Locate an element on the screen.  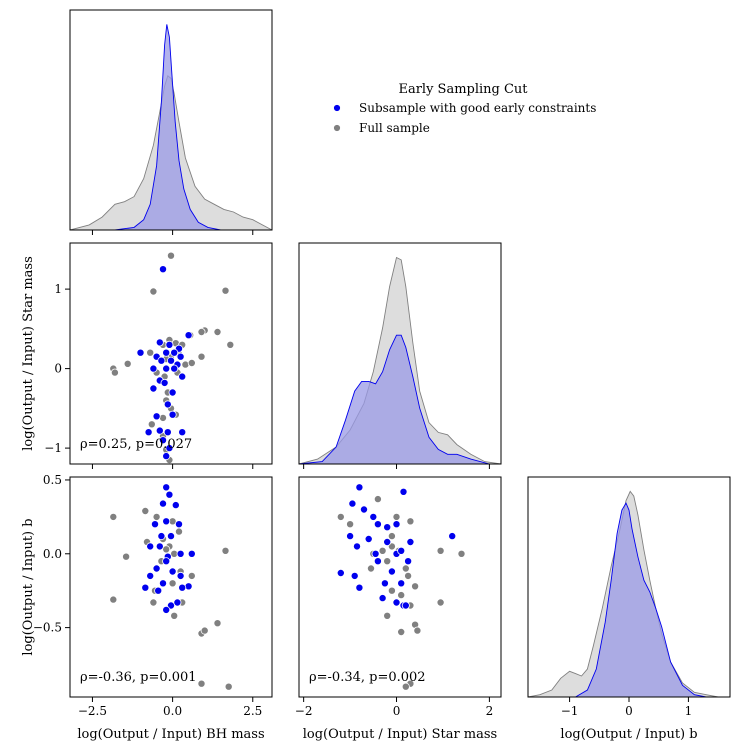
y-tick-label: 0.0 is located at coordinates (52, 554).